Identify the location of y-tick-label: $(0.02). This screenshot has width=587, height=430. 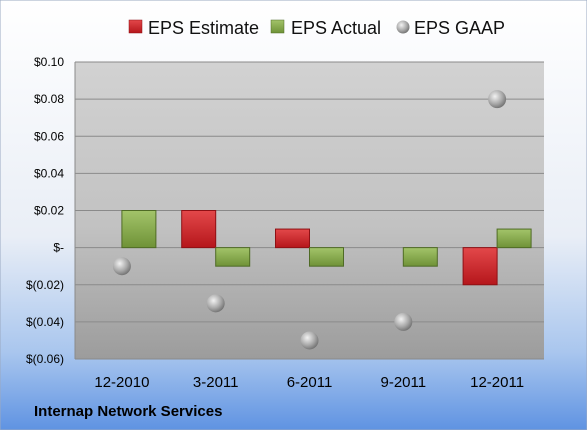
(45, 285).